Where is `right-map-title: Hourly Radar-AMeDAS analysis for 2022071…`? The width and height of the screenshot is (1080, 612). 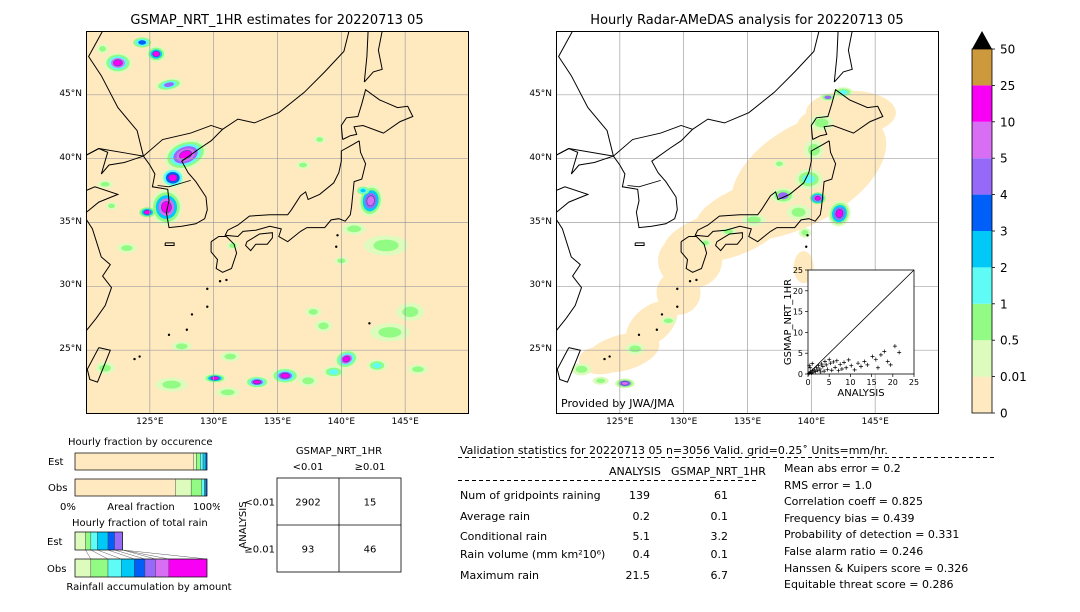
right-map-title: Hourly Radar-AMeDAS analysis for 2022071… is located at coordinates (747, 20).